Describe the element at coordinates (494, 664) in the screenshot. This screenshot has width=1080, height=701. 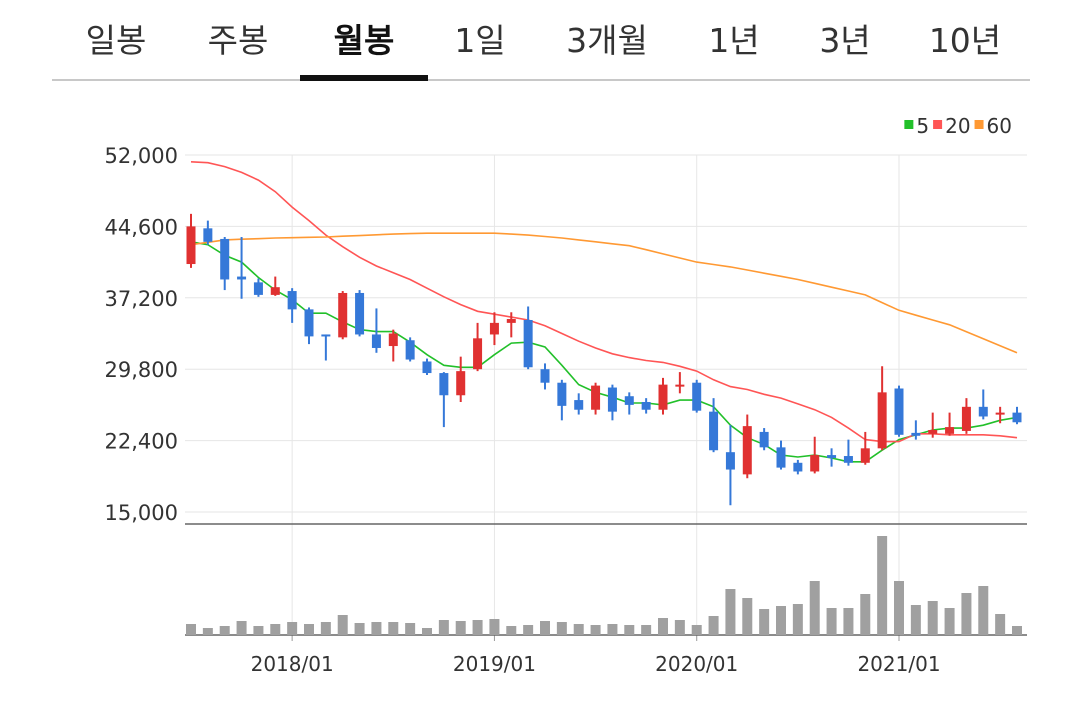
I see `x-tick-label: 2019/01` at that location.